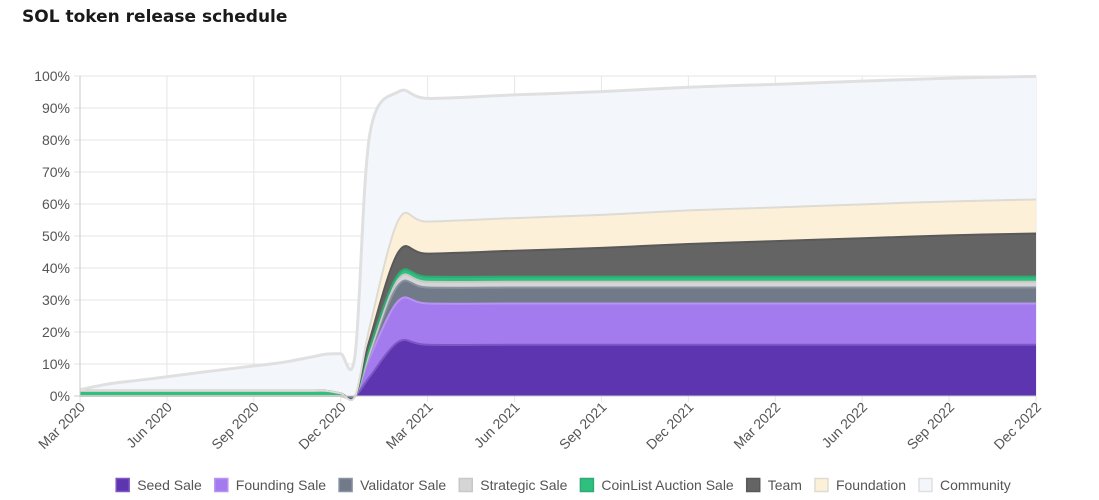 The height and width of the screenshot is (500, 1099). I want to click on x-tick-label: Jun 2020, so click(149, 425).